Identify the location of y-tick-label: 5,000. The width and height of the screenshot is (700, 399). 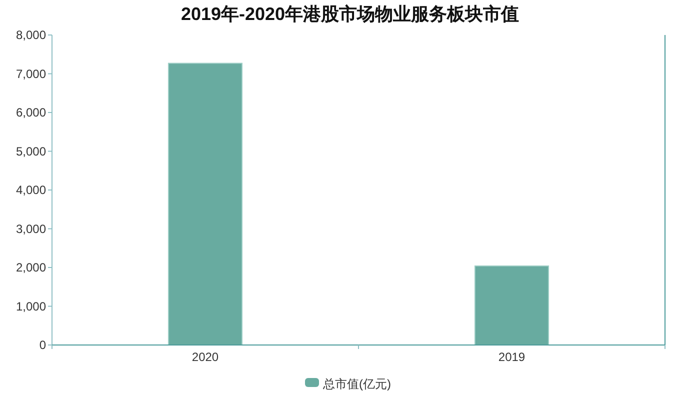
(31, 151).